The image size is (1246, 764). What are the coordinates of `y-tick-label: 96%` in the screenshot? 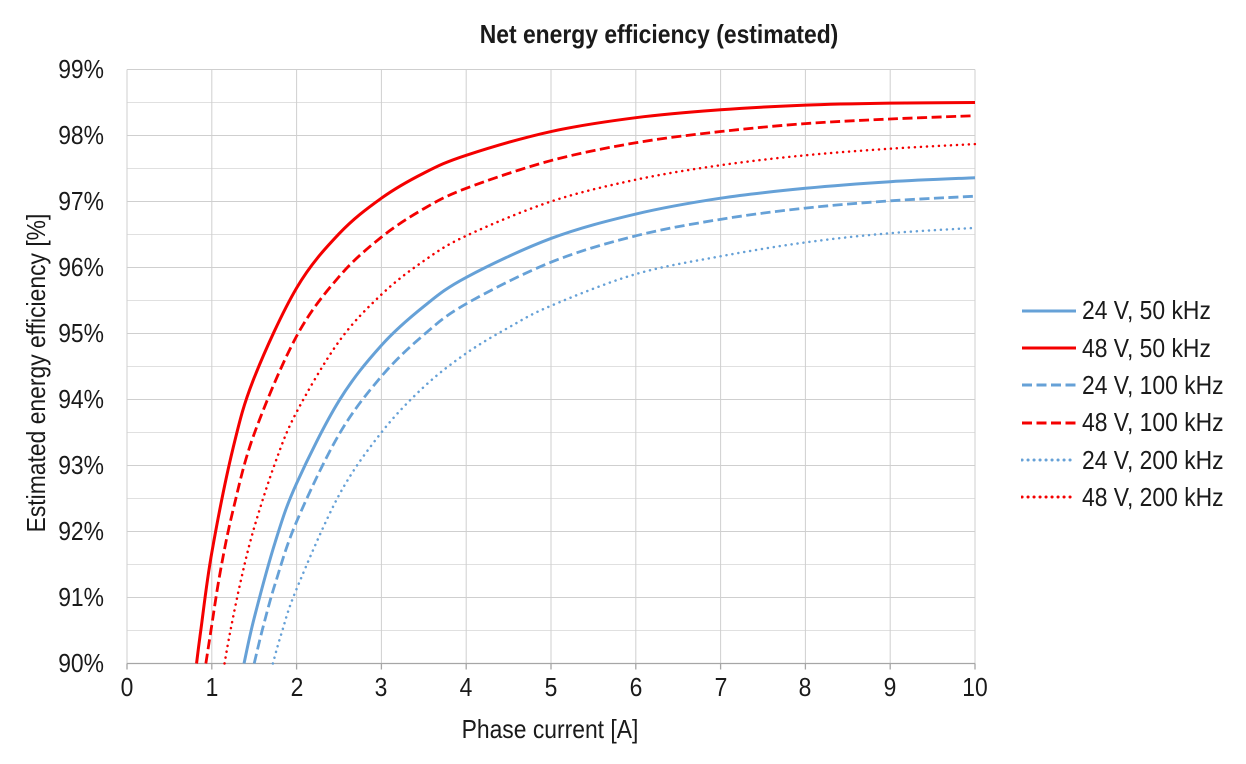 It's located at (81, 267).